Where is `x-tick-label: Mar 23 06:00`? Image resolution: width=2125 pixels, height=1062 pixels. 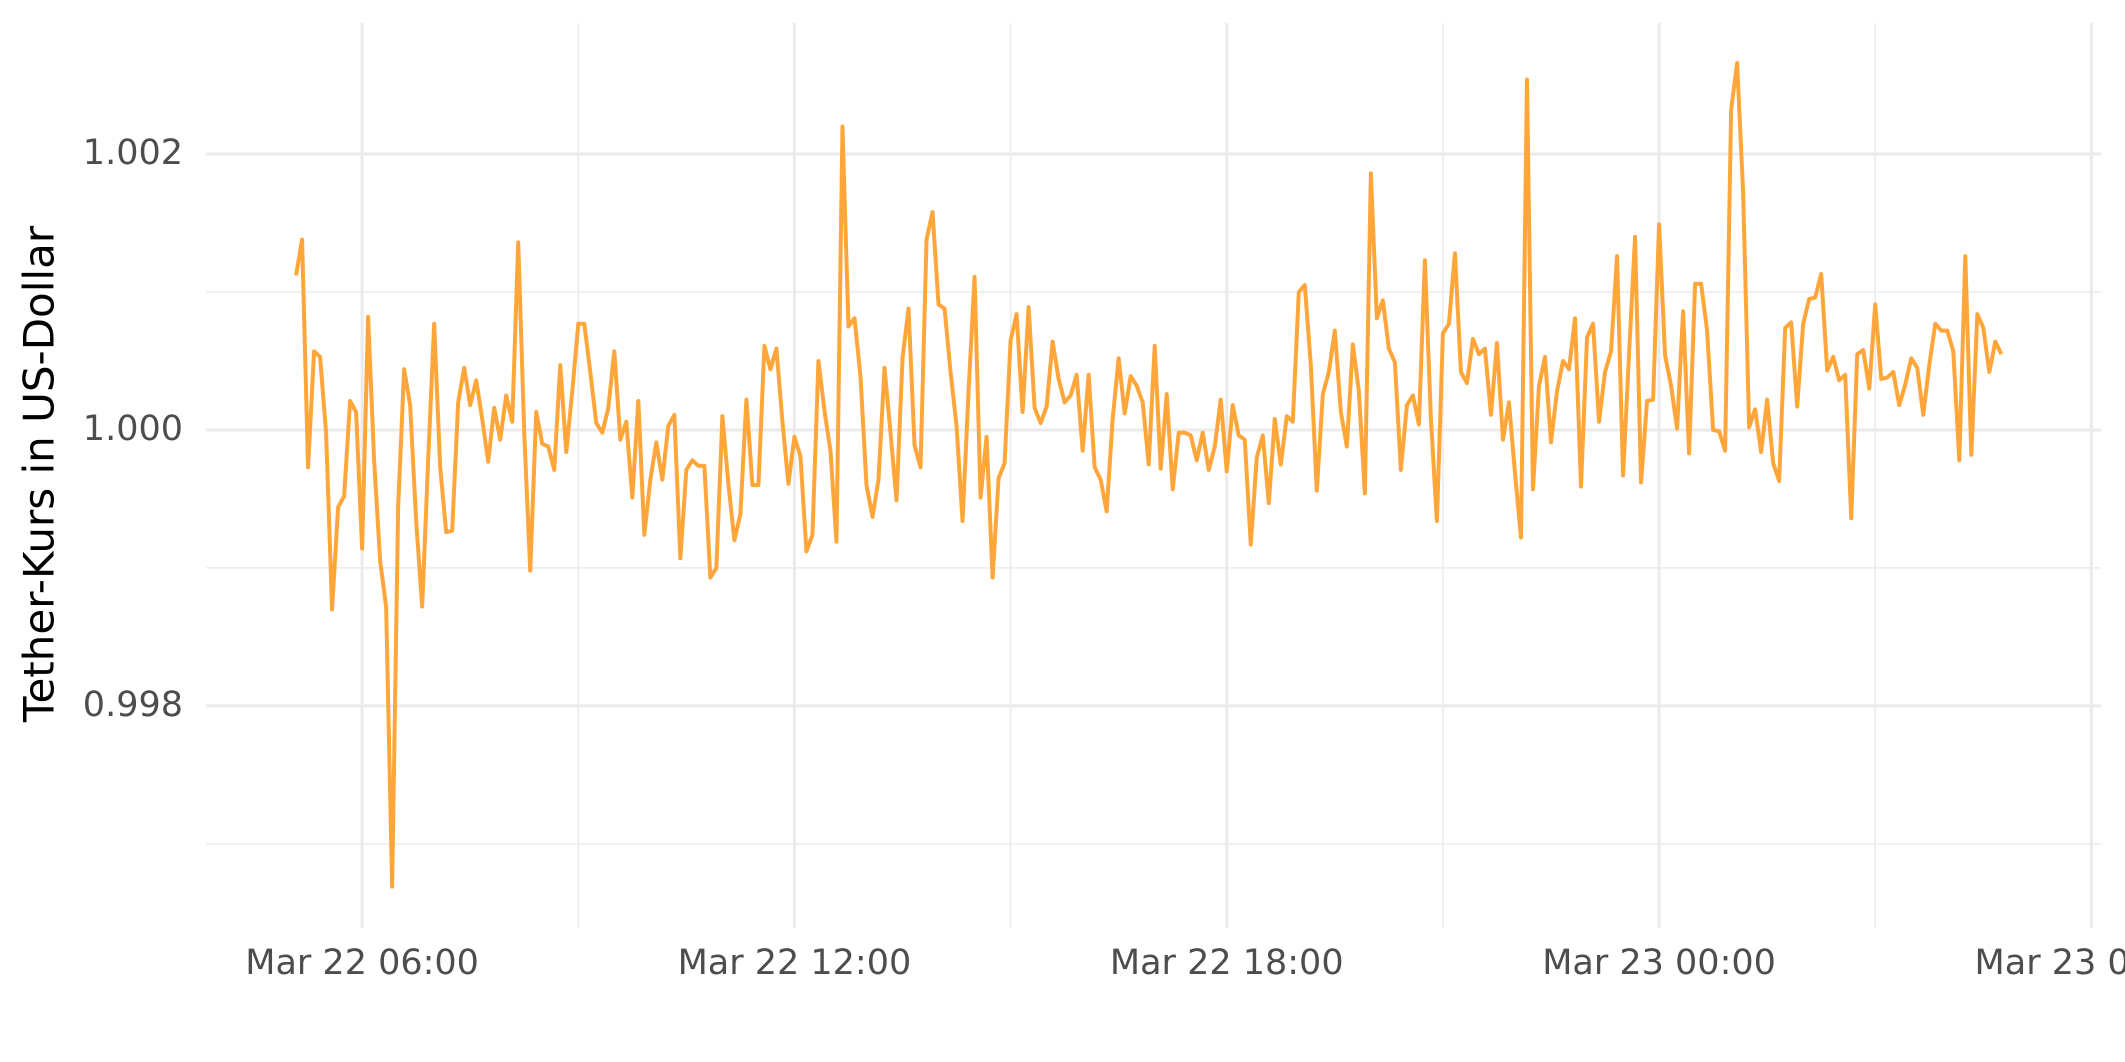
x-tick-label: Mar 23 06:00 is located at coordinates (2050, 963).